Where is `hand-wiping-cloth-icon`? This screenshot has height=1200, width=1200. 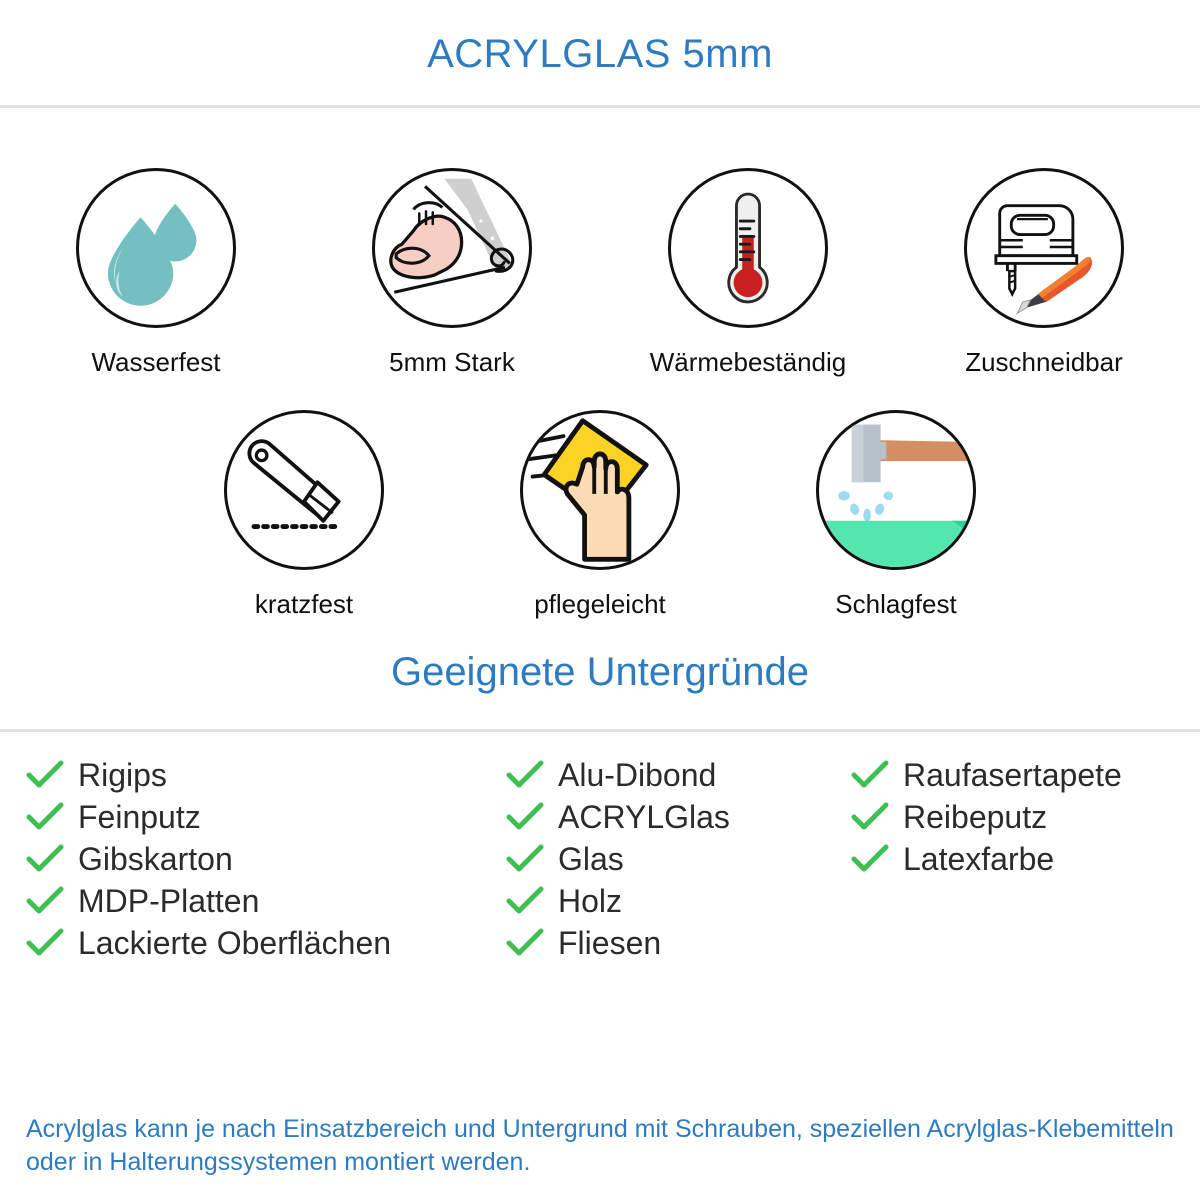
hand-wiping-cloth-icon is located at coordinates (587, 489).